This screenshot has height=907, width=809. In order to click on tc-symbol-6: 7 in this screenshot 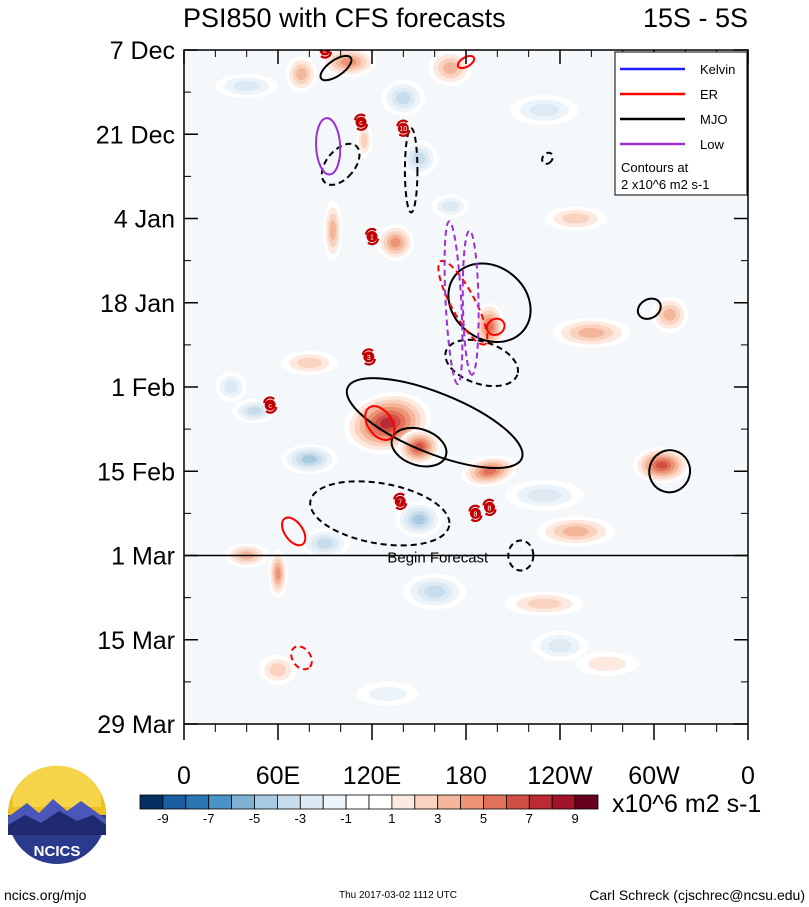, I will do `click(400, 501)`.